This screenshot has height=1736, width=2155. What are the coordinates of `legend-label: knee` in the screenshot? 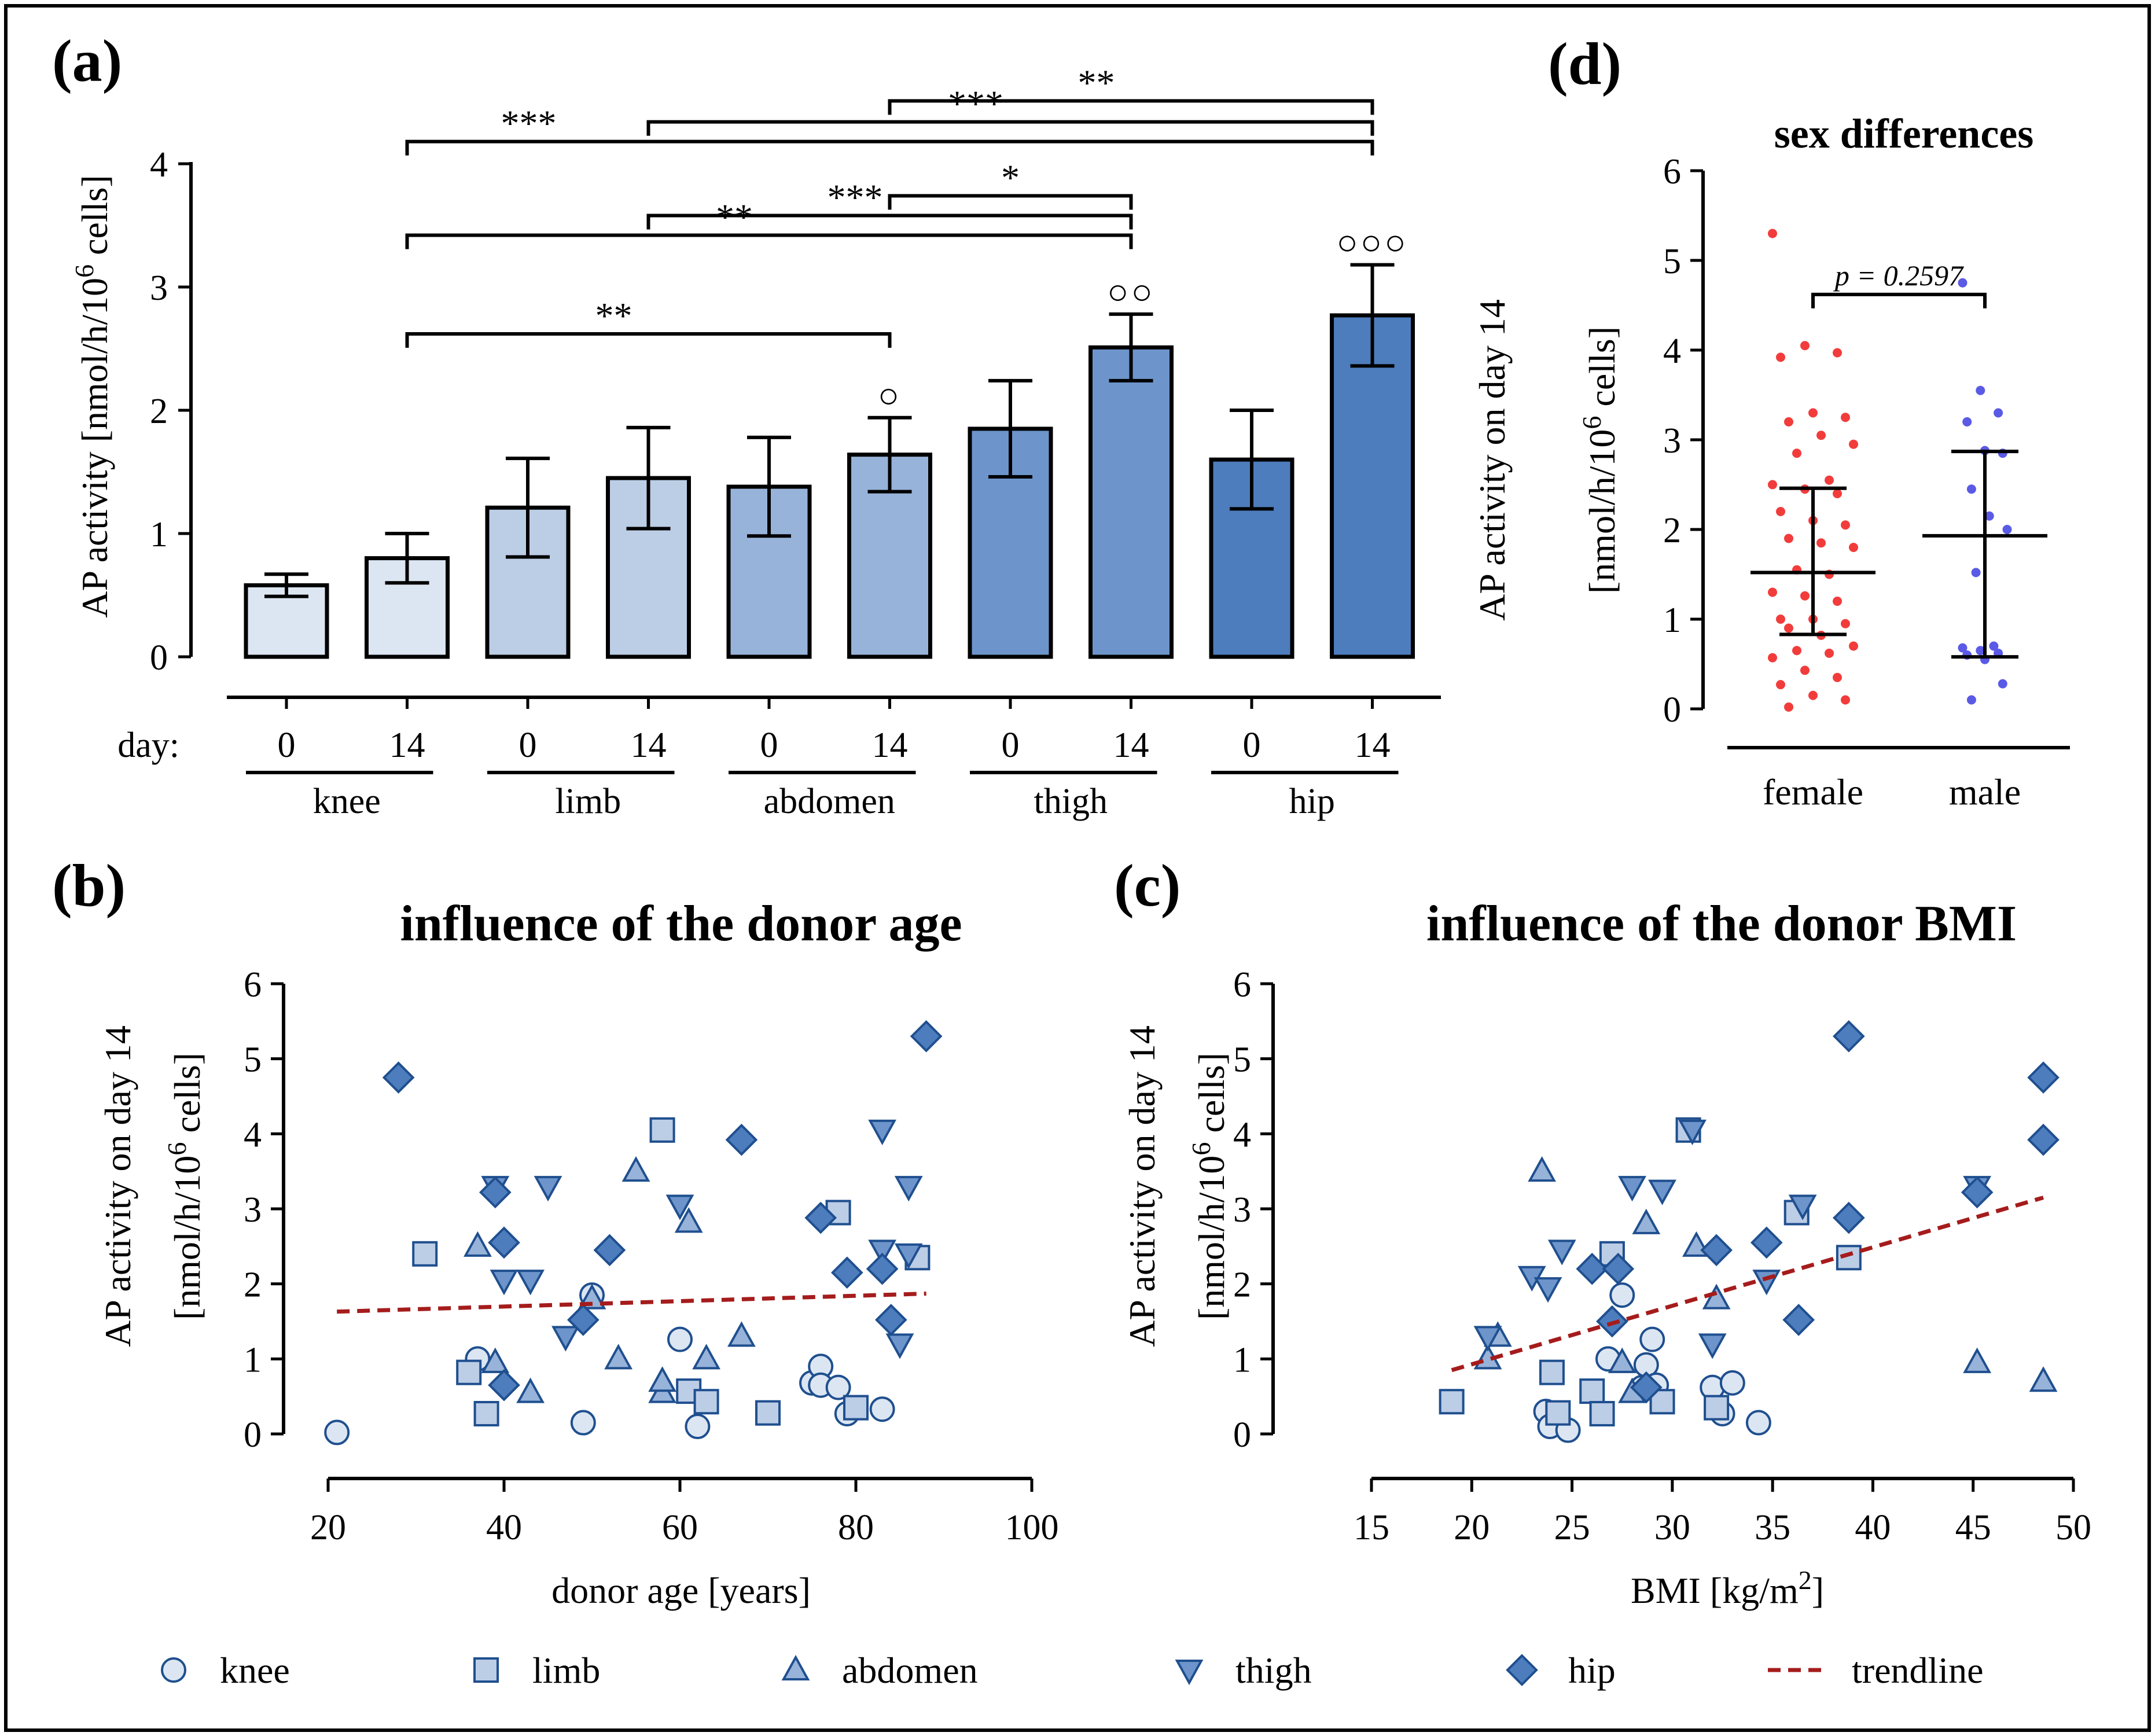 It's located at (255, 1670).